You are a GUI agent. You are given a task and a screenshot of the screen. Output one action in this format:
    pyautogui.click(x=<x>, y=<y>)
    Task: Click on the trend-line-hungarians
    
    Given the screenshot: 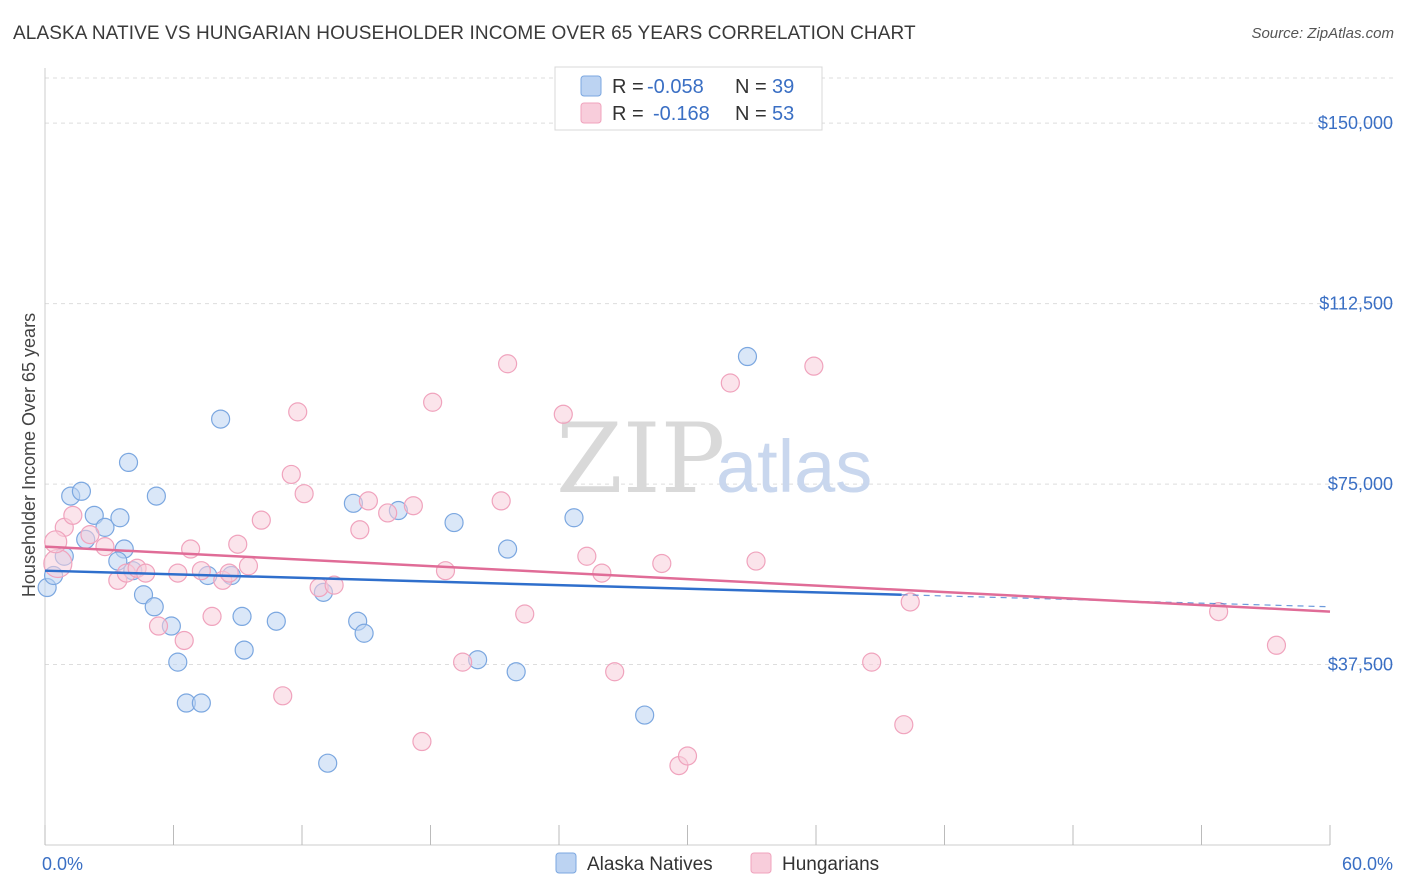 What is the action you would take?
    pyautogui.click(x=687, y=579)
    